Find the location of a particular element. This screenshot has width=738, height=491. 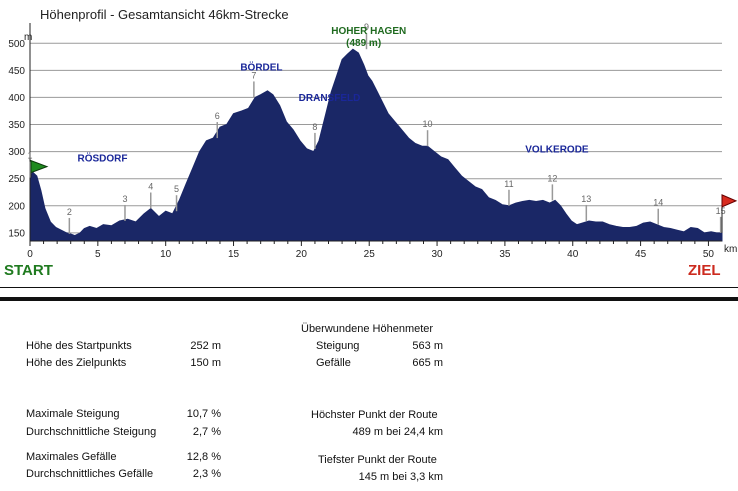

start-label: START is located at coordinates (28, 270).